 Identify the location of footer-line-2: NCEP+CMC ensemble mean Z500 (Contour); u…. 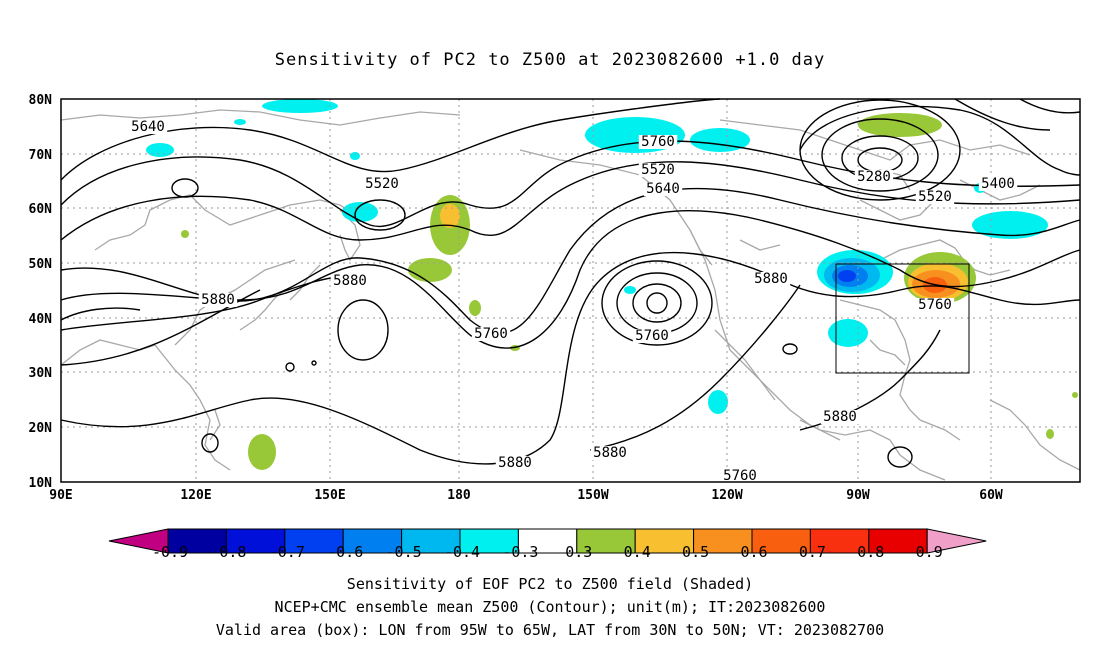
(550, 607).